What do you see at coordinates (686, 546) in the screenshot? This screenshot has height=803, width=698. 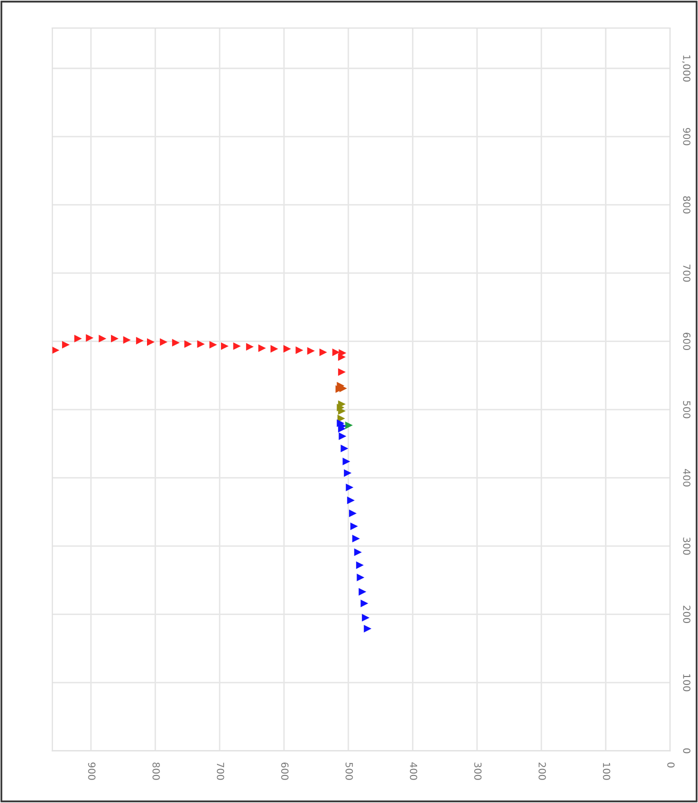 I see `y-tick-label: 300` at bounding box center [686, 546].